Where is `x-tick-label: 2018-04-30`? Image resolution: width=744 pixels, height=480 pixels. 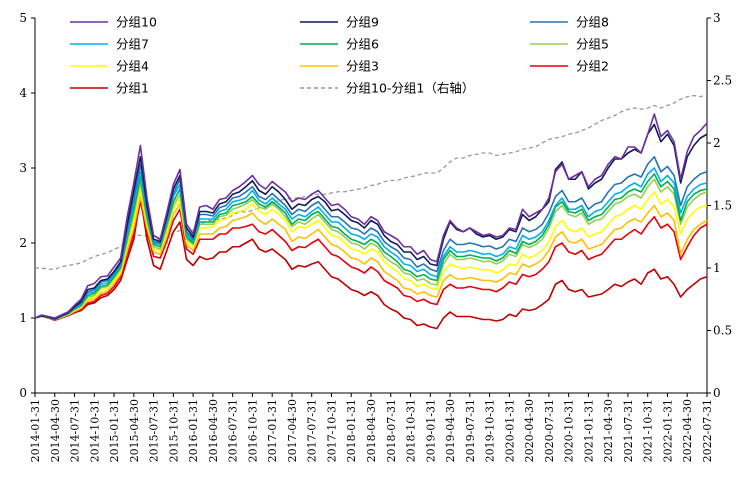
x-tick-label: 2018-04-30 is located at coordinates (371, 430).